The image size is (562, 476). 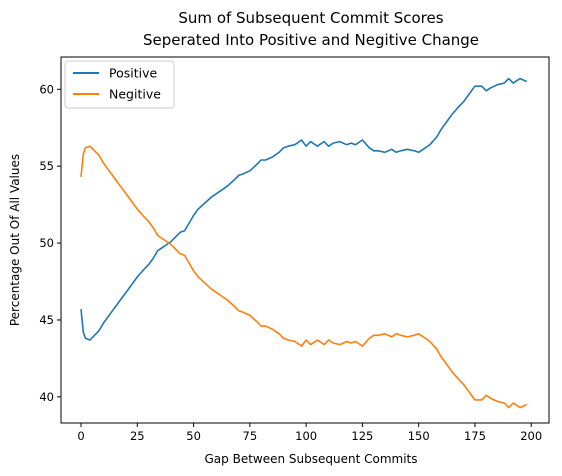 I want to click on x-tick-label: 175, so click(x=475, y=436).